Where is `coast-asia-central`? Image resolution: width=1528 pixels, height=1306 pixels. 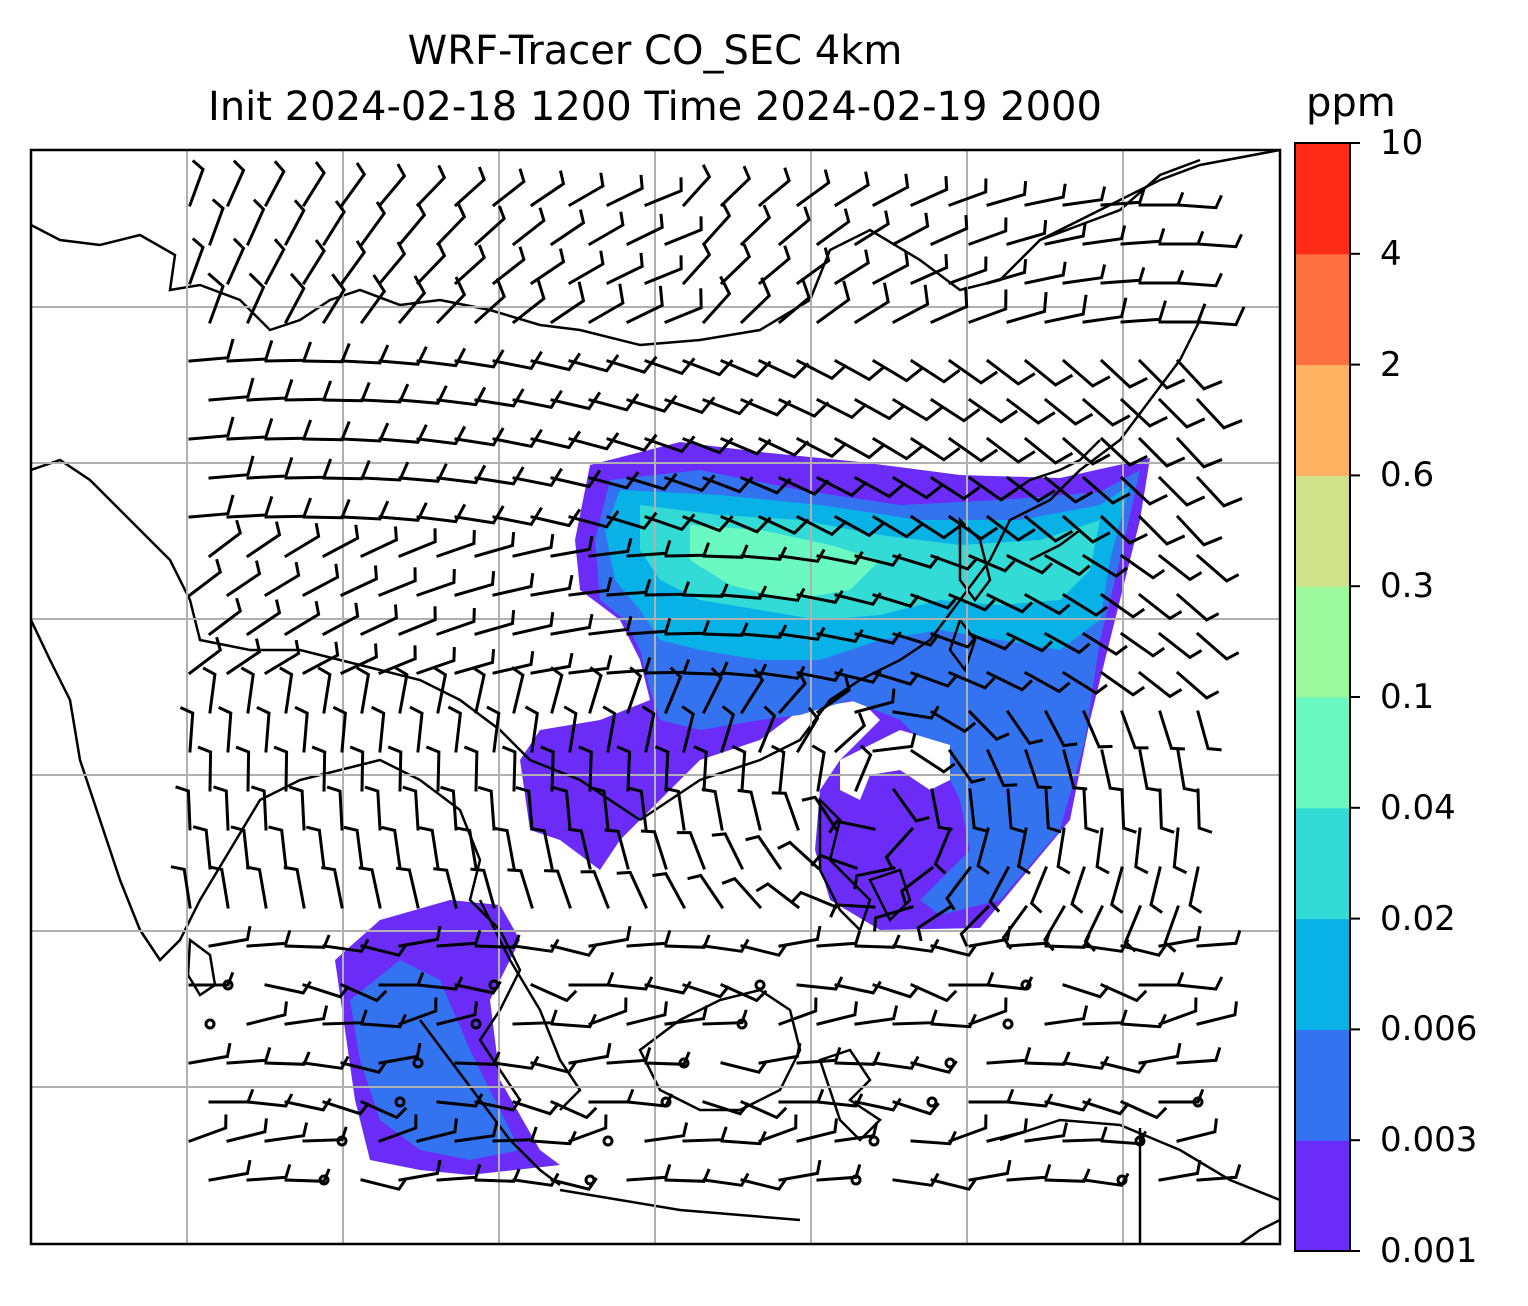
coast-asia-central is located at coordinates (336, 640).